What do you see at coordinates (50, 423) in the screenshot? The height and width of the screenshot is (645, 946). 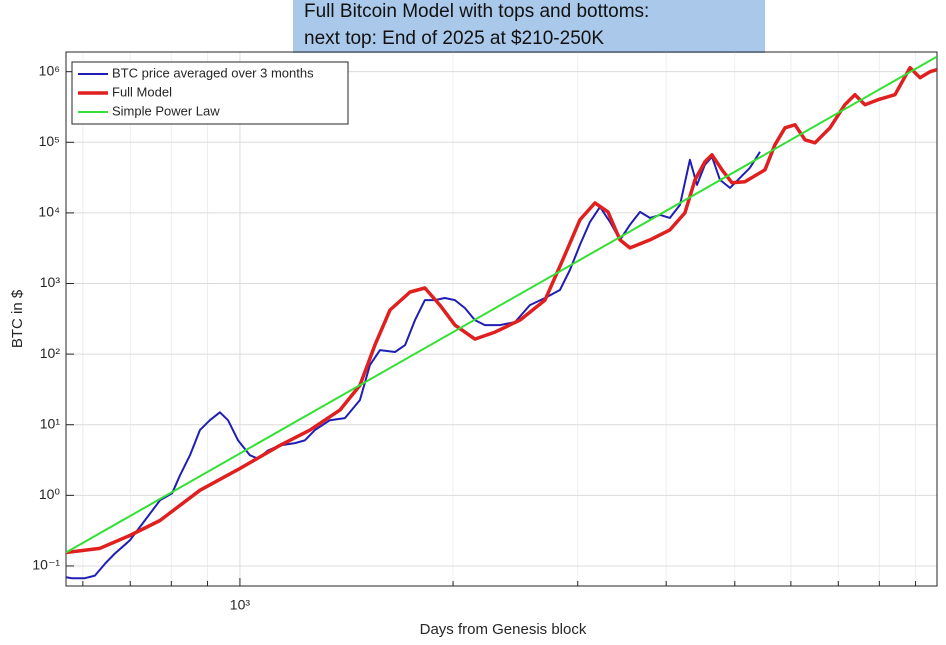 I see `y-tick-label: 10¹` at bounding box center [50, 423].